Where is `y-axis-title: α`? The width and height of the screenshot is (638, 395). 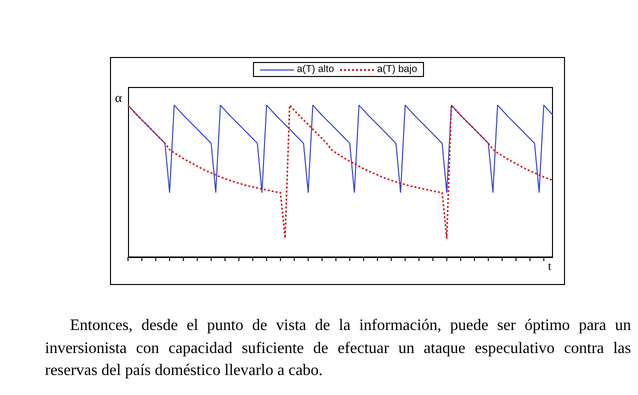
y-axis-title: α is located at coordinates (118, 98).